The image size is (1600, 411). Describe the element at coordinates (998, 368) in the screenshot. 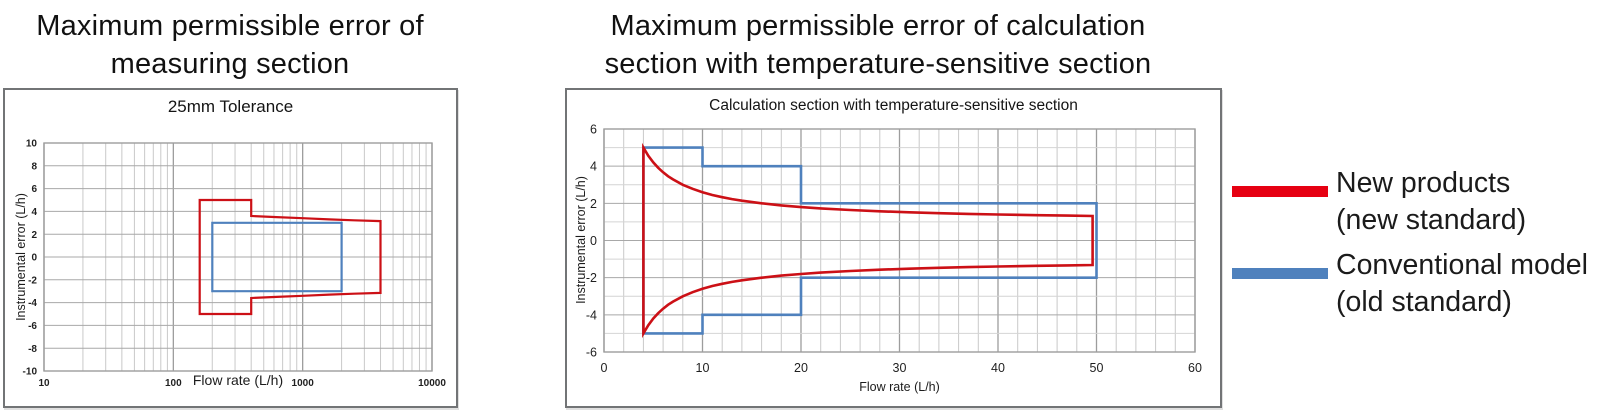

I see `svg-text: 40` at that location.